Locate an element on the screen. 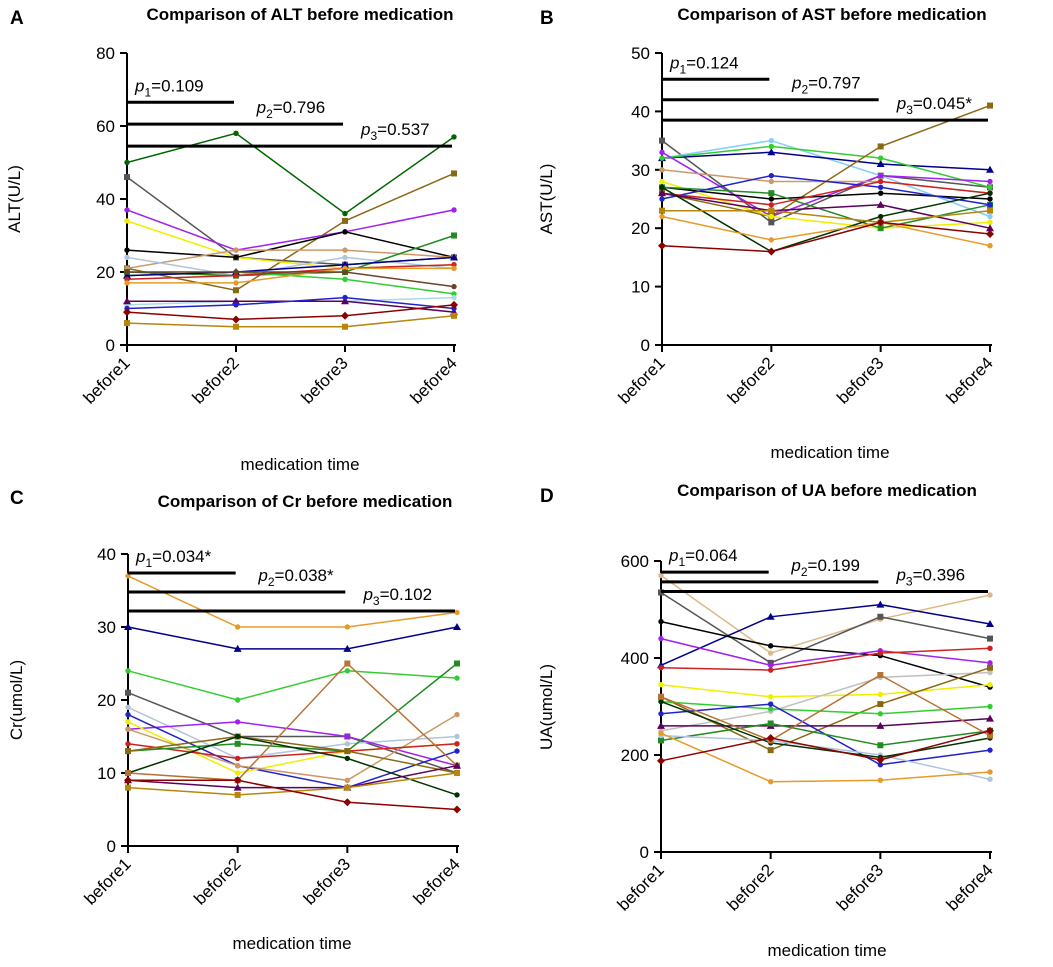  p-value-annotation: p2=0.199 is located at coordinates (770, 570).